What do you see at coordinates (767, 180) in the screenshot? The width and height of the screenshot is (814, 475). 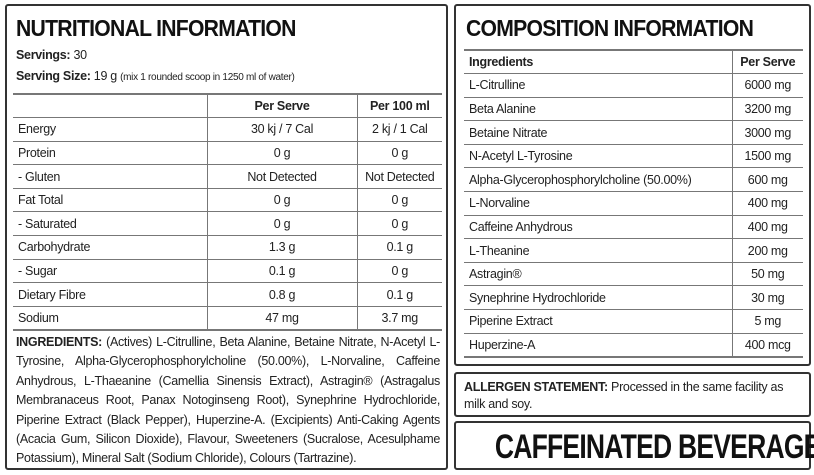 I see `cell-value: 600 mg` at bounding box center [767, 180].